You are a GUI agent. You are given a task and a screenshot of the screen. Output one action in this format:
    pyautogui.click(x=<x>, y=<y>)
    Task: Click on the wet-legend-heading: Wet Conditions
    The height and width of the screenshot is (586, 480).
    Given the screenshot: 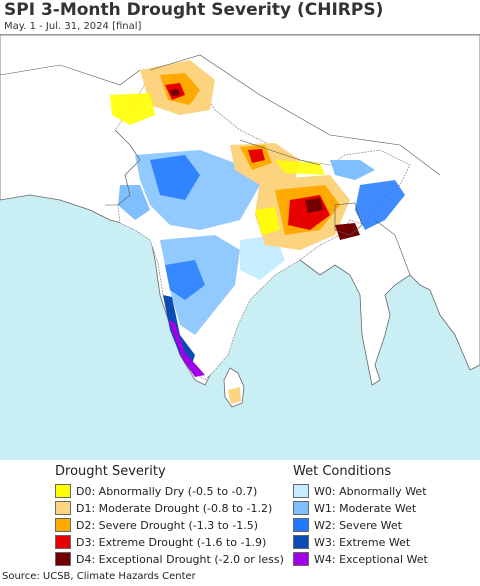 What is the action you would take?
    pyautogui.click(x=342, y=471)
    